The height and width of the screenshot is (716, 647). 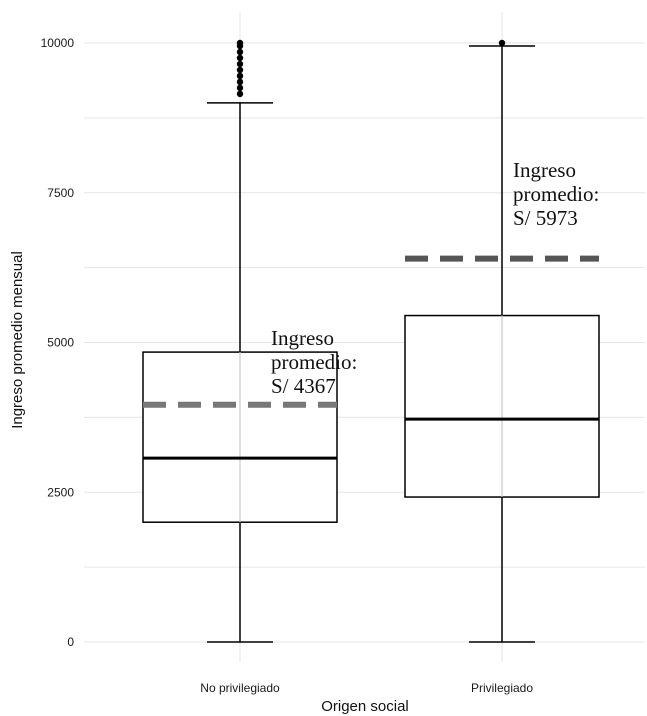 I want to click on x-tick-label: No privilegiado, so click(x=240, y=688).